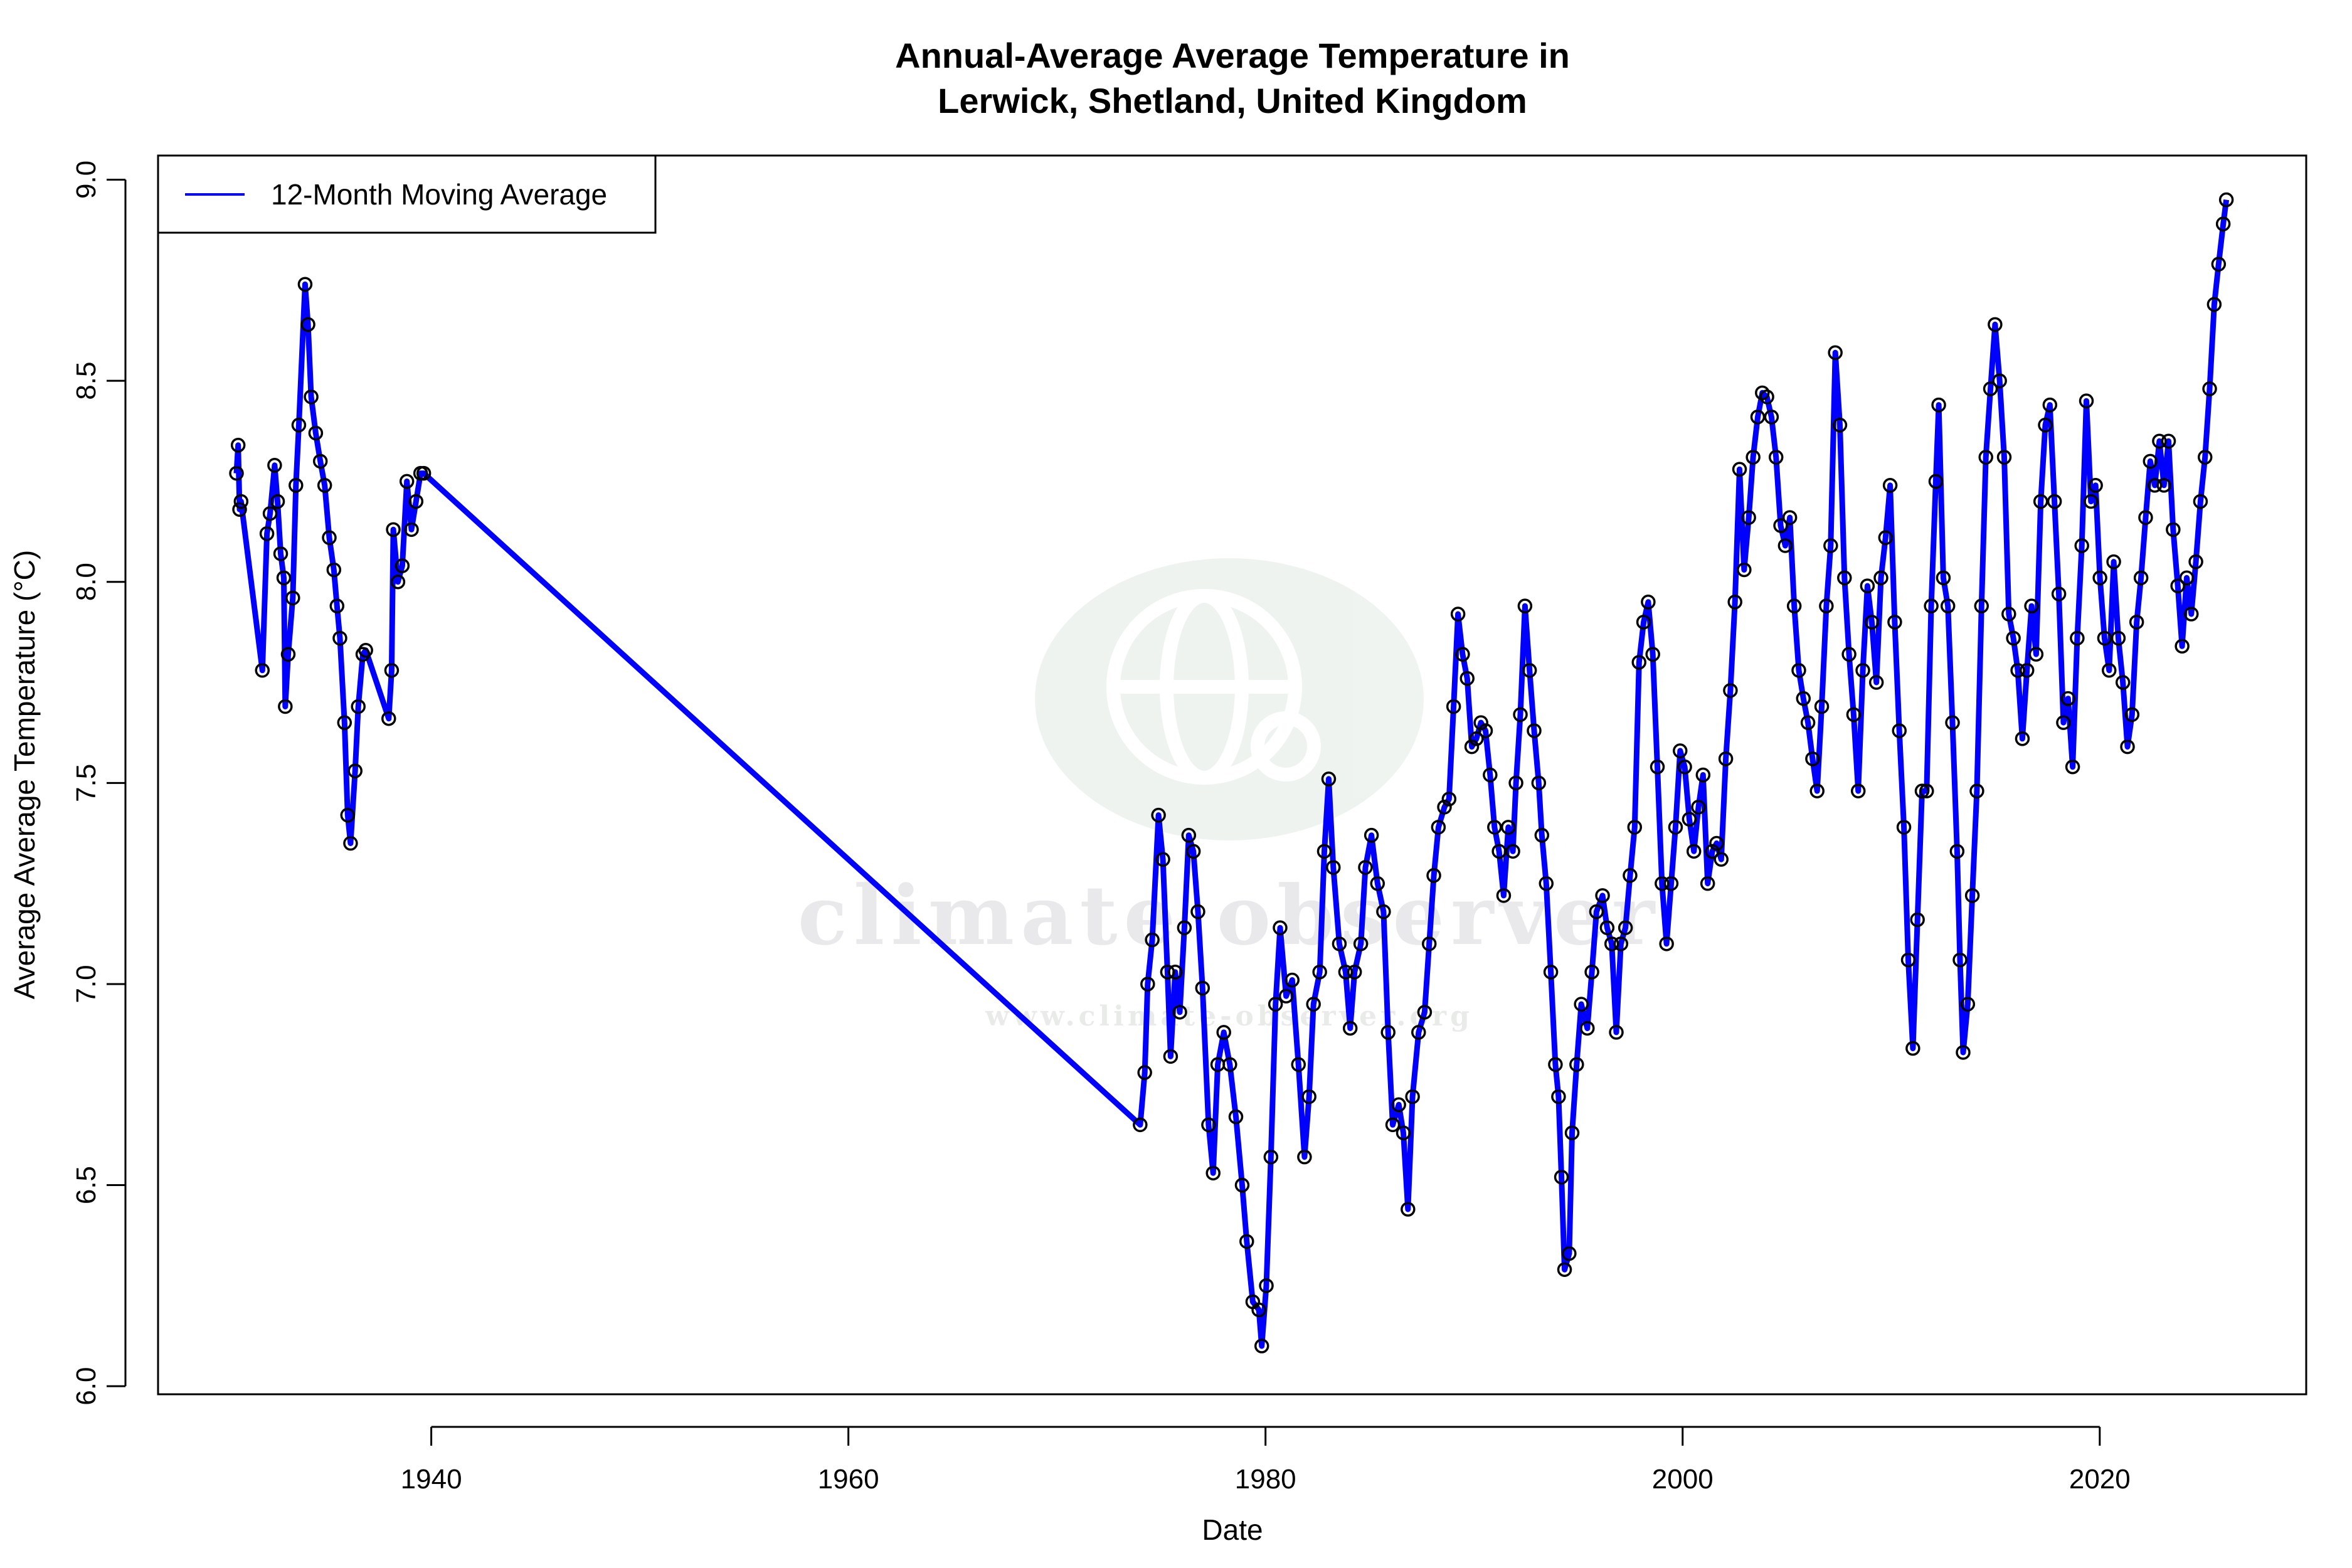  Describe the element at coordinates (1232, 55) in the screenshot. I see `chart-title-line-1: Annual-Average Average Temperature in` at that location.